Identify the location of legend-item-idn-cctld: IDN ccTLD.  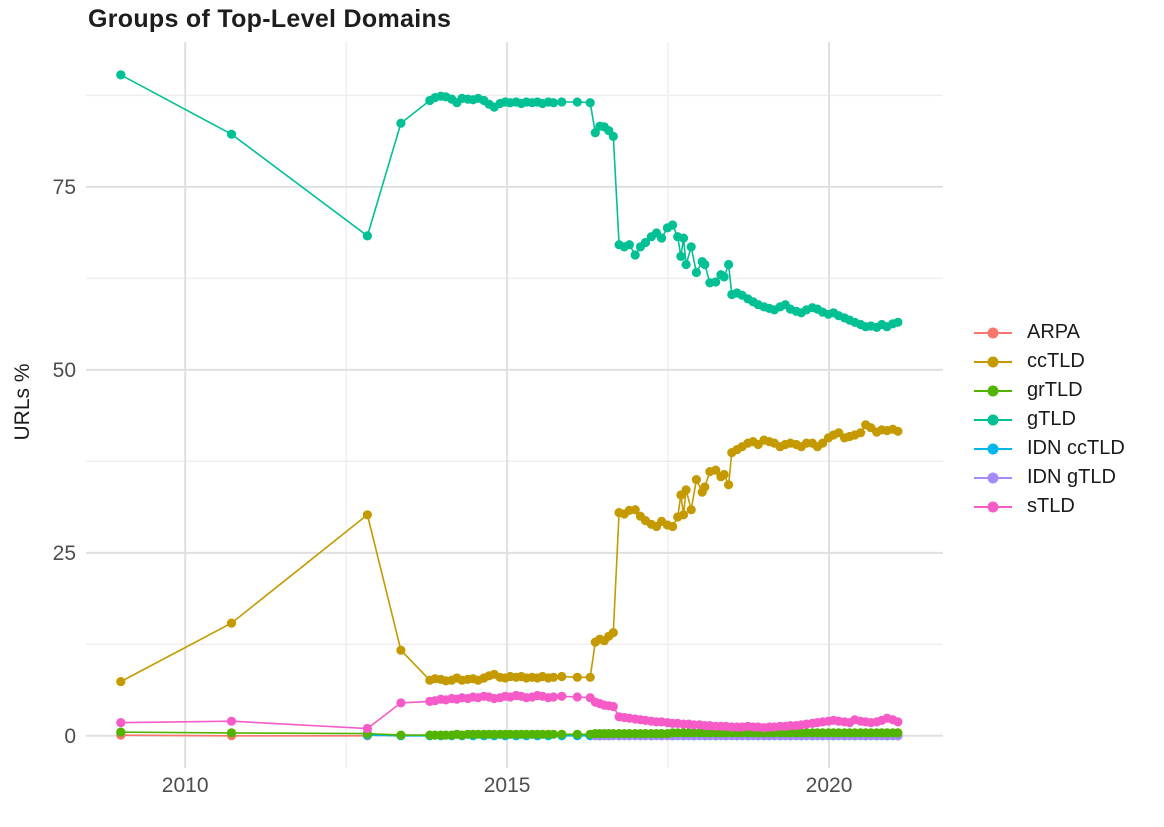
(1048, 448).